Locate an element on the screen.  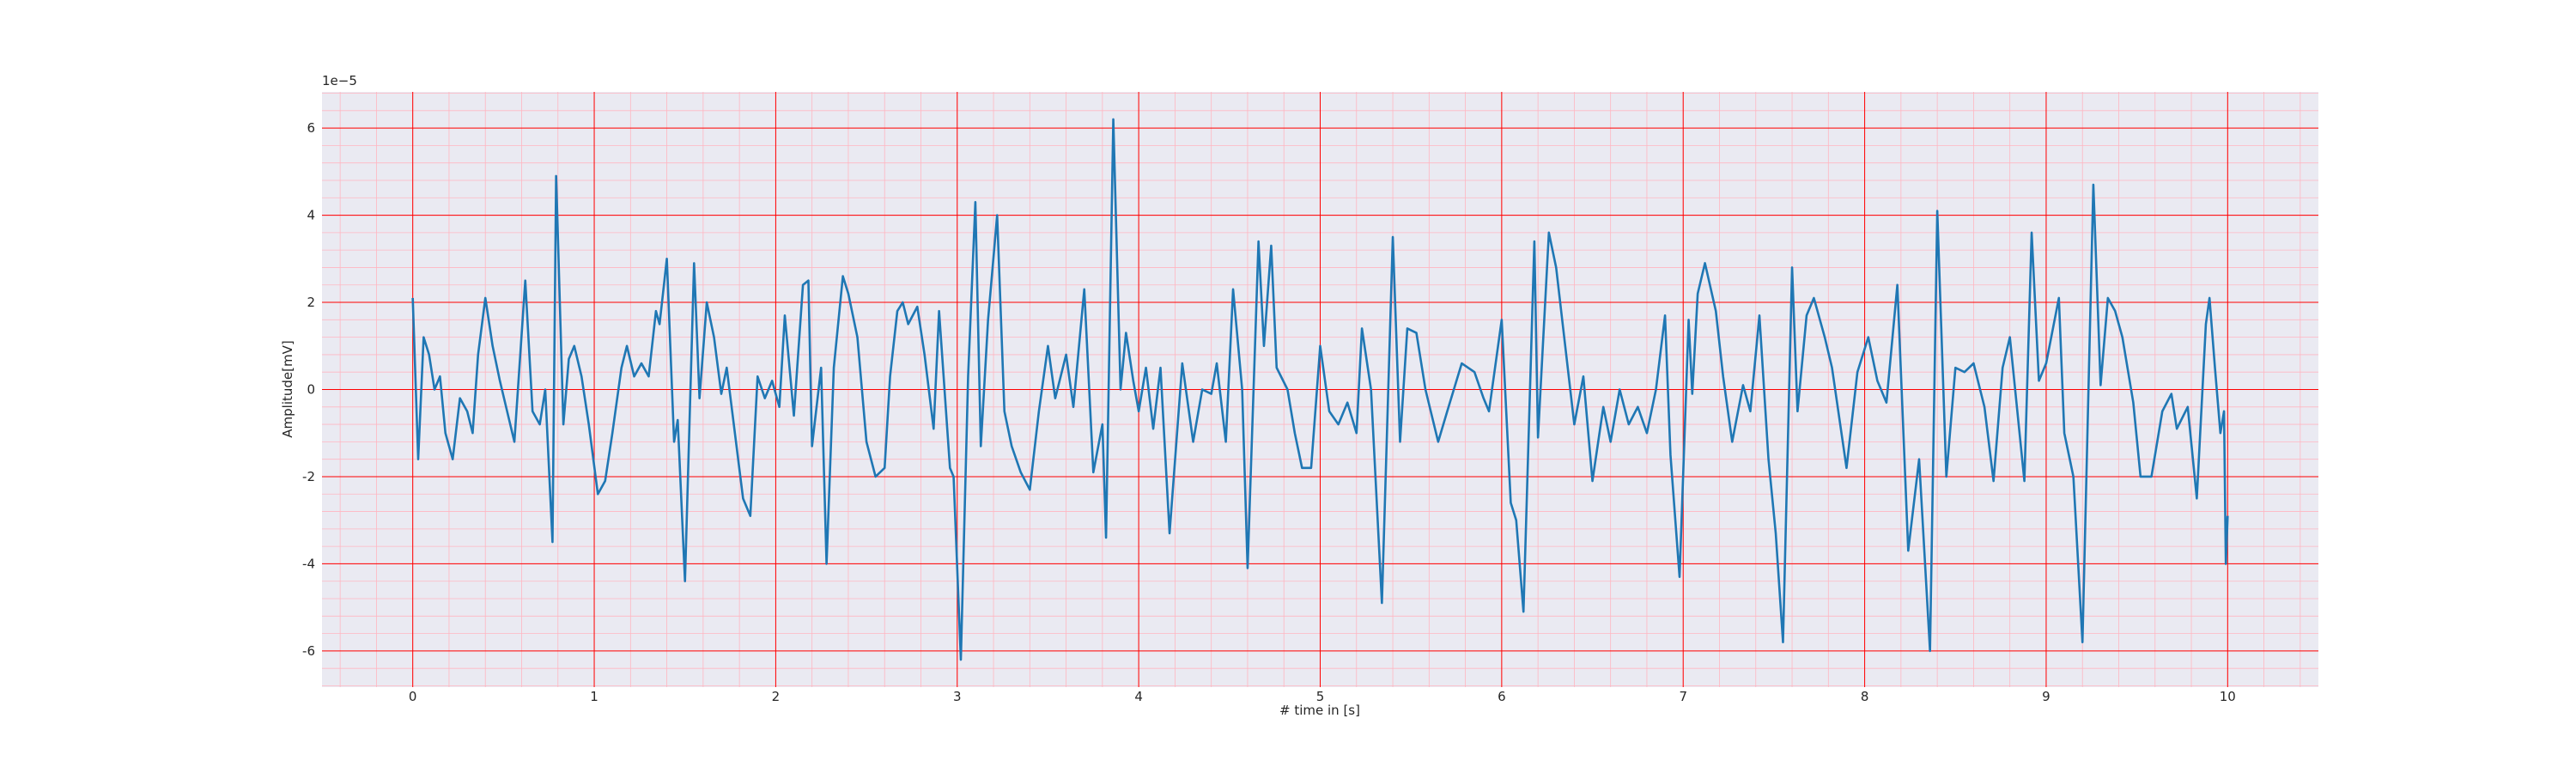
y-tick-label: -6 is located at coordinates (308, 651).